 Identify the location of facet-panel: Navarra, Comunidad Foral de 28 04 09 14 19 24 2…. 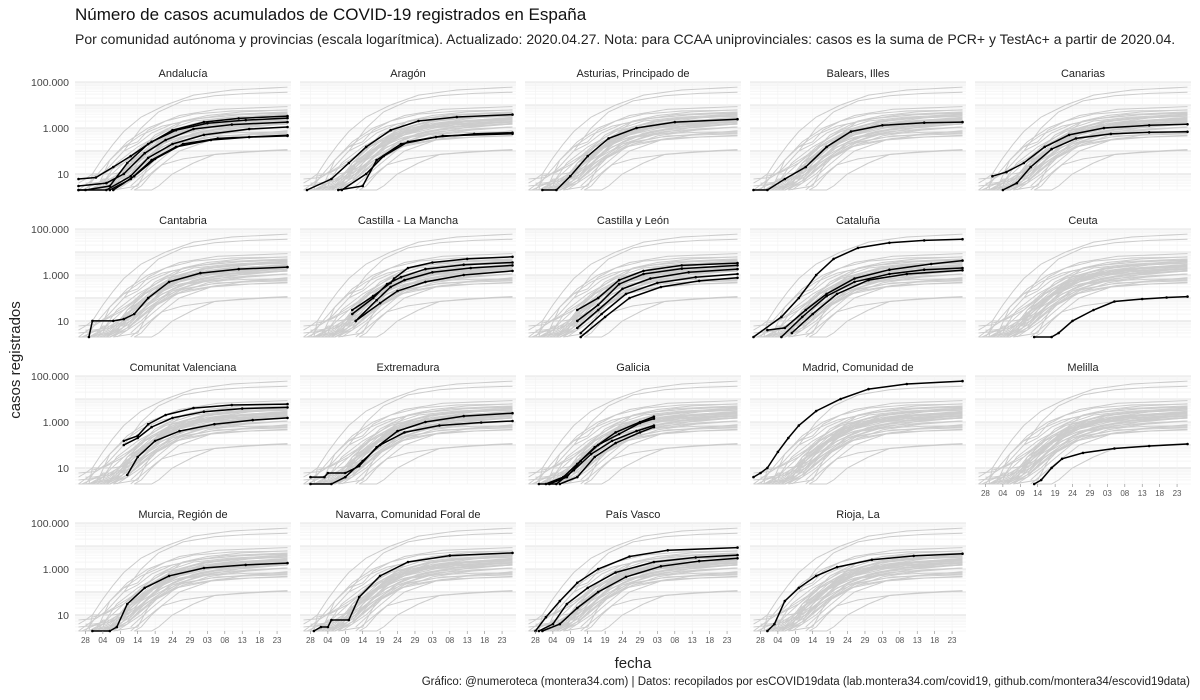
(408, 577).